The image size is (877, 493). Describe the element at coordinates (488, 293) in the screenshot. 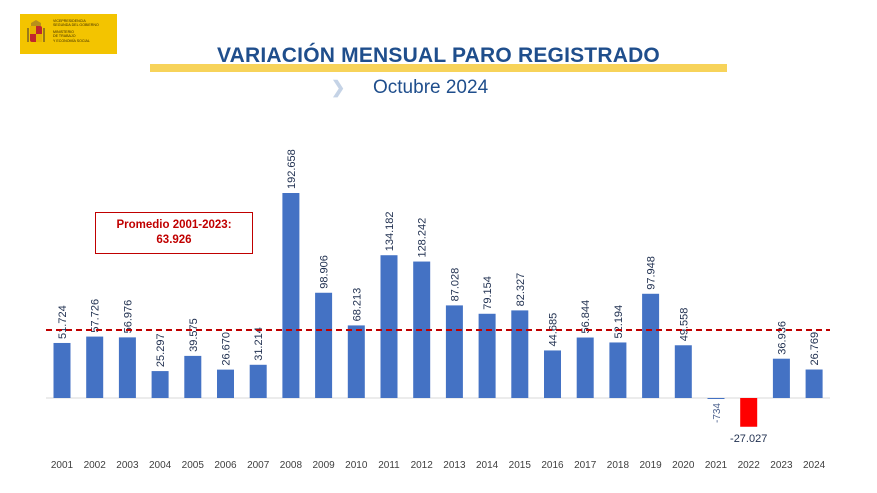

I see `data-label-2014: 79.154` at that location.